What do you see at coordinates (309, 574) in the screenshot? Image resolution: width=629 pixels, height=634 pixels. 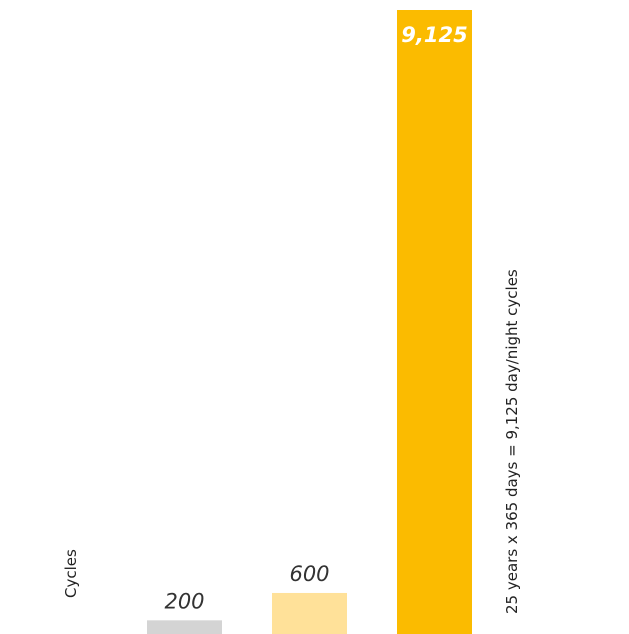 I see `value-label-2: 600` at bounding box center [309, 574].